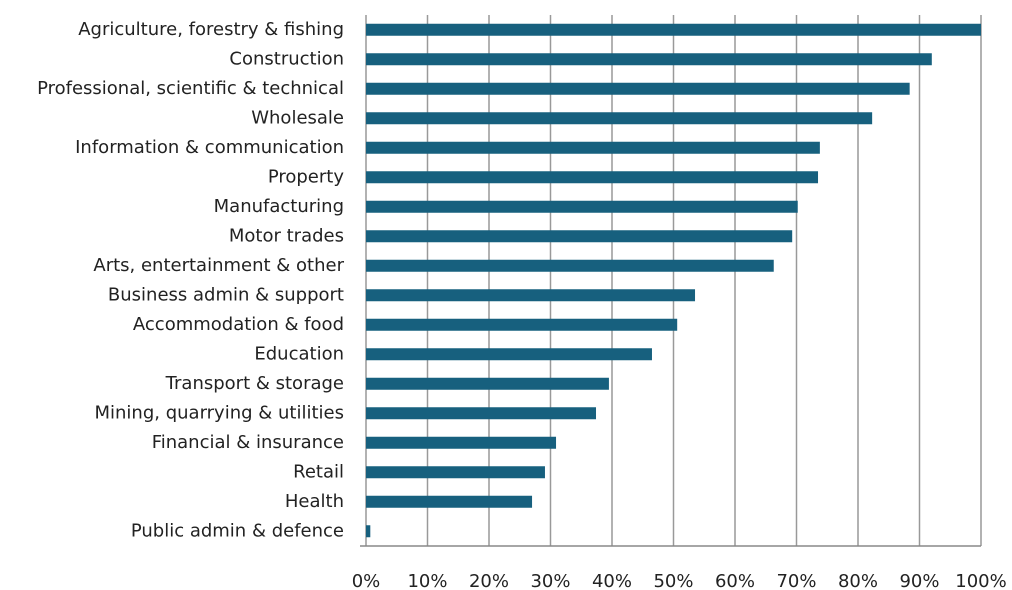 The image size is (1012, 590). What do you see at coordinates (980, 580) in the screenshot?
I see `x-tick-label: 100%` at bounding box center [980, 580].